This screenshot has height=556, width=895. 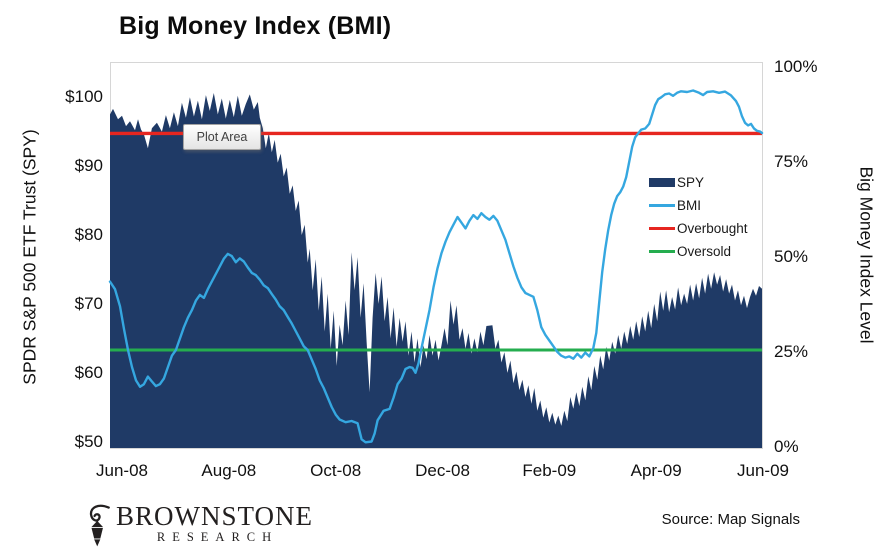 What do you see at coordinates (662, 205) in the screenshot?
I see `legend-swatch-bmi` at bounding box center [662, 205].